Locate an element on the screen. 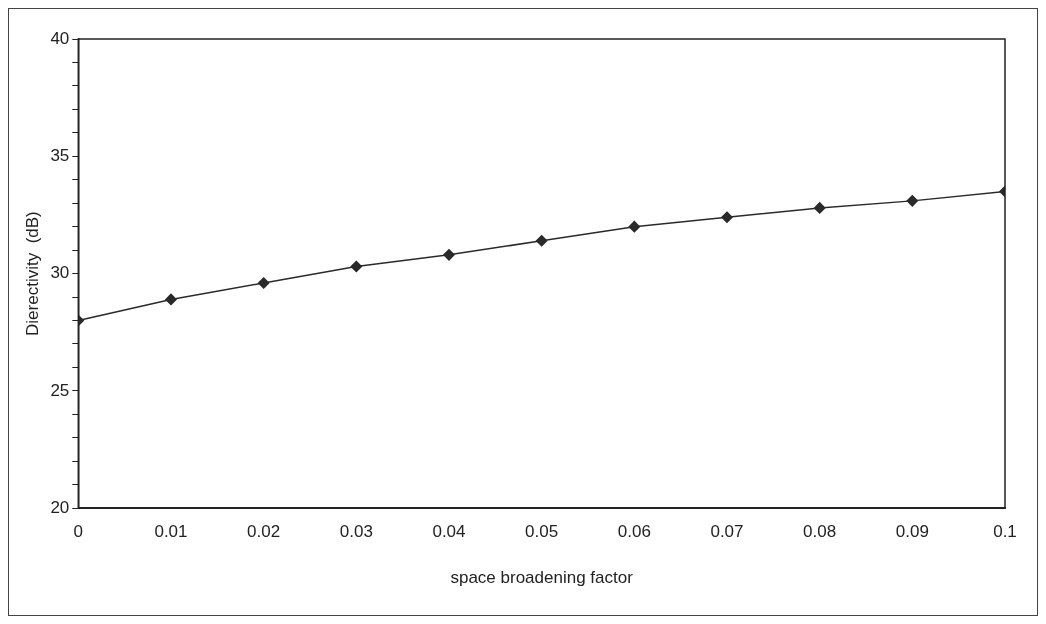  x-tick-label: 0.06 is located at coordinates (634, 532).